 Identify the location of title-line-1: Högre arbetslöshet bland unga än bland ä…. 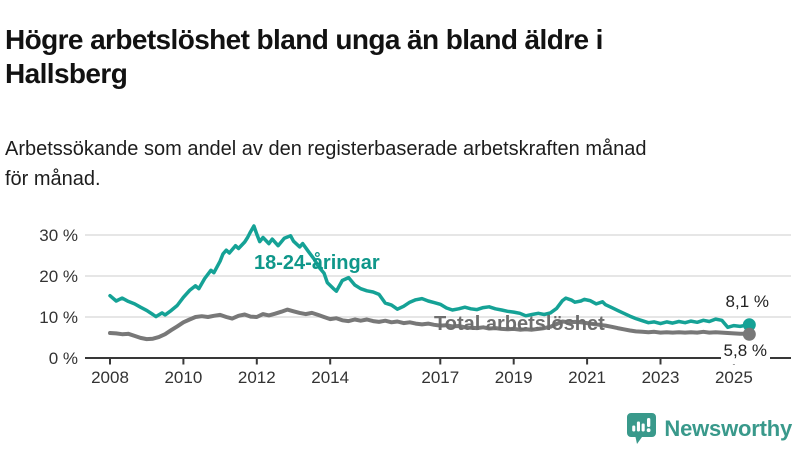
(304, 39).